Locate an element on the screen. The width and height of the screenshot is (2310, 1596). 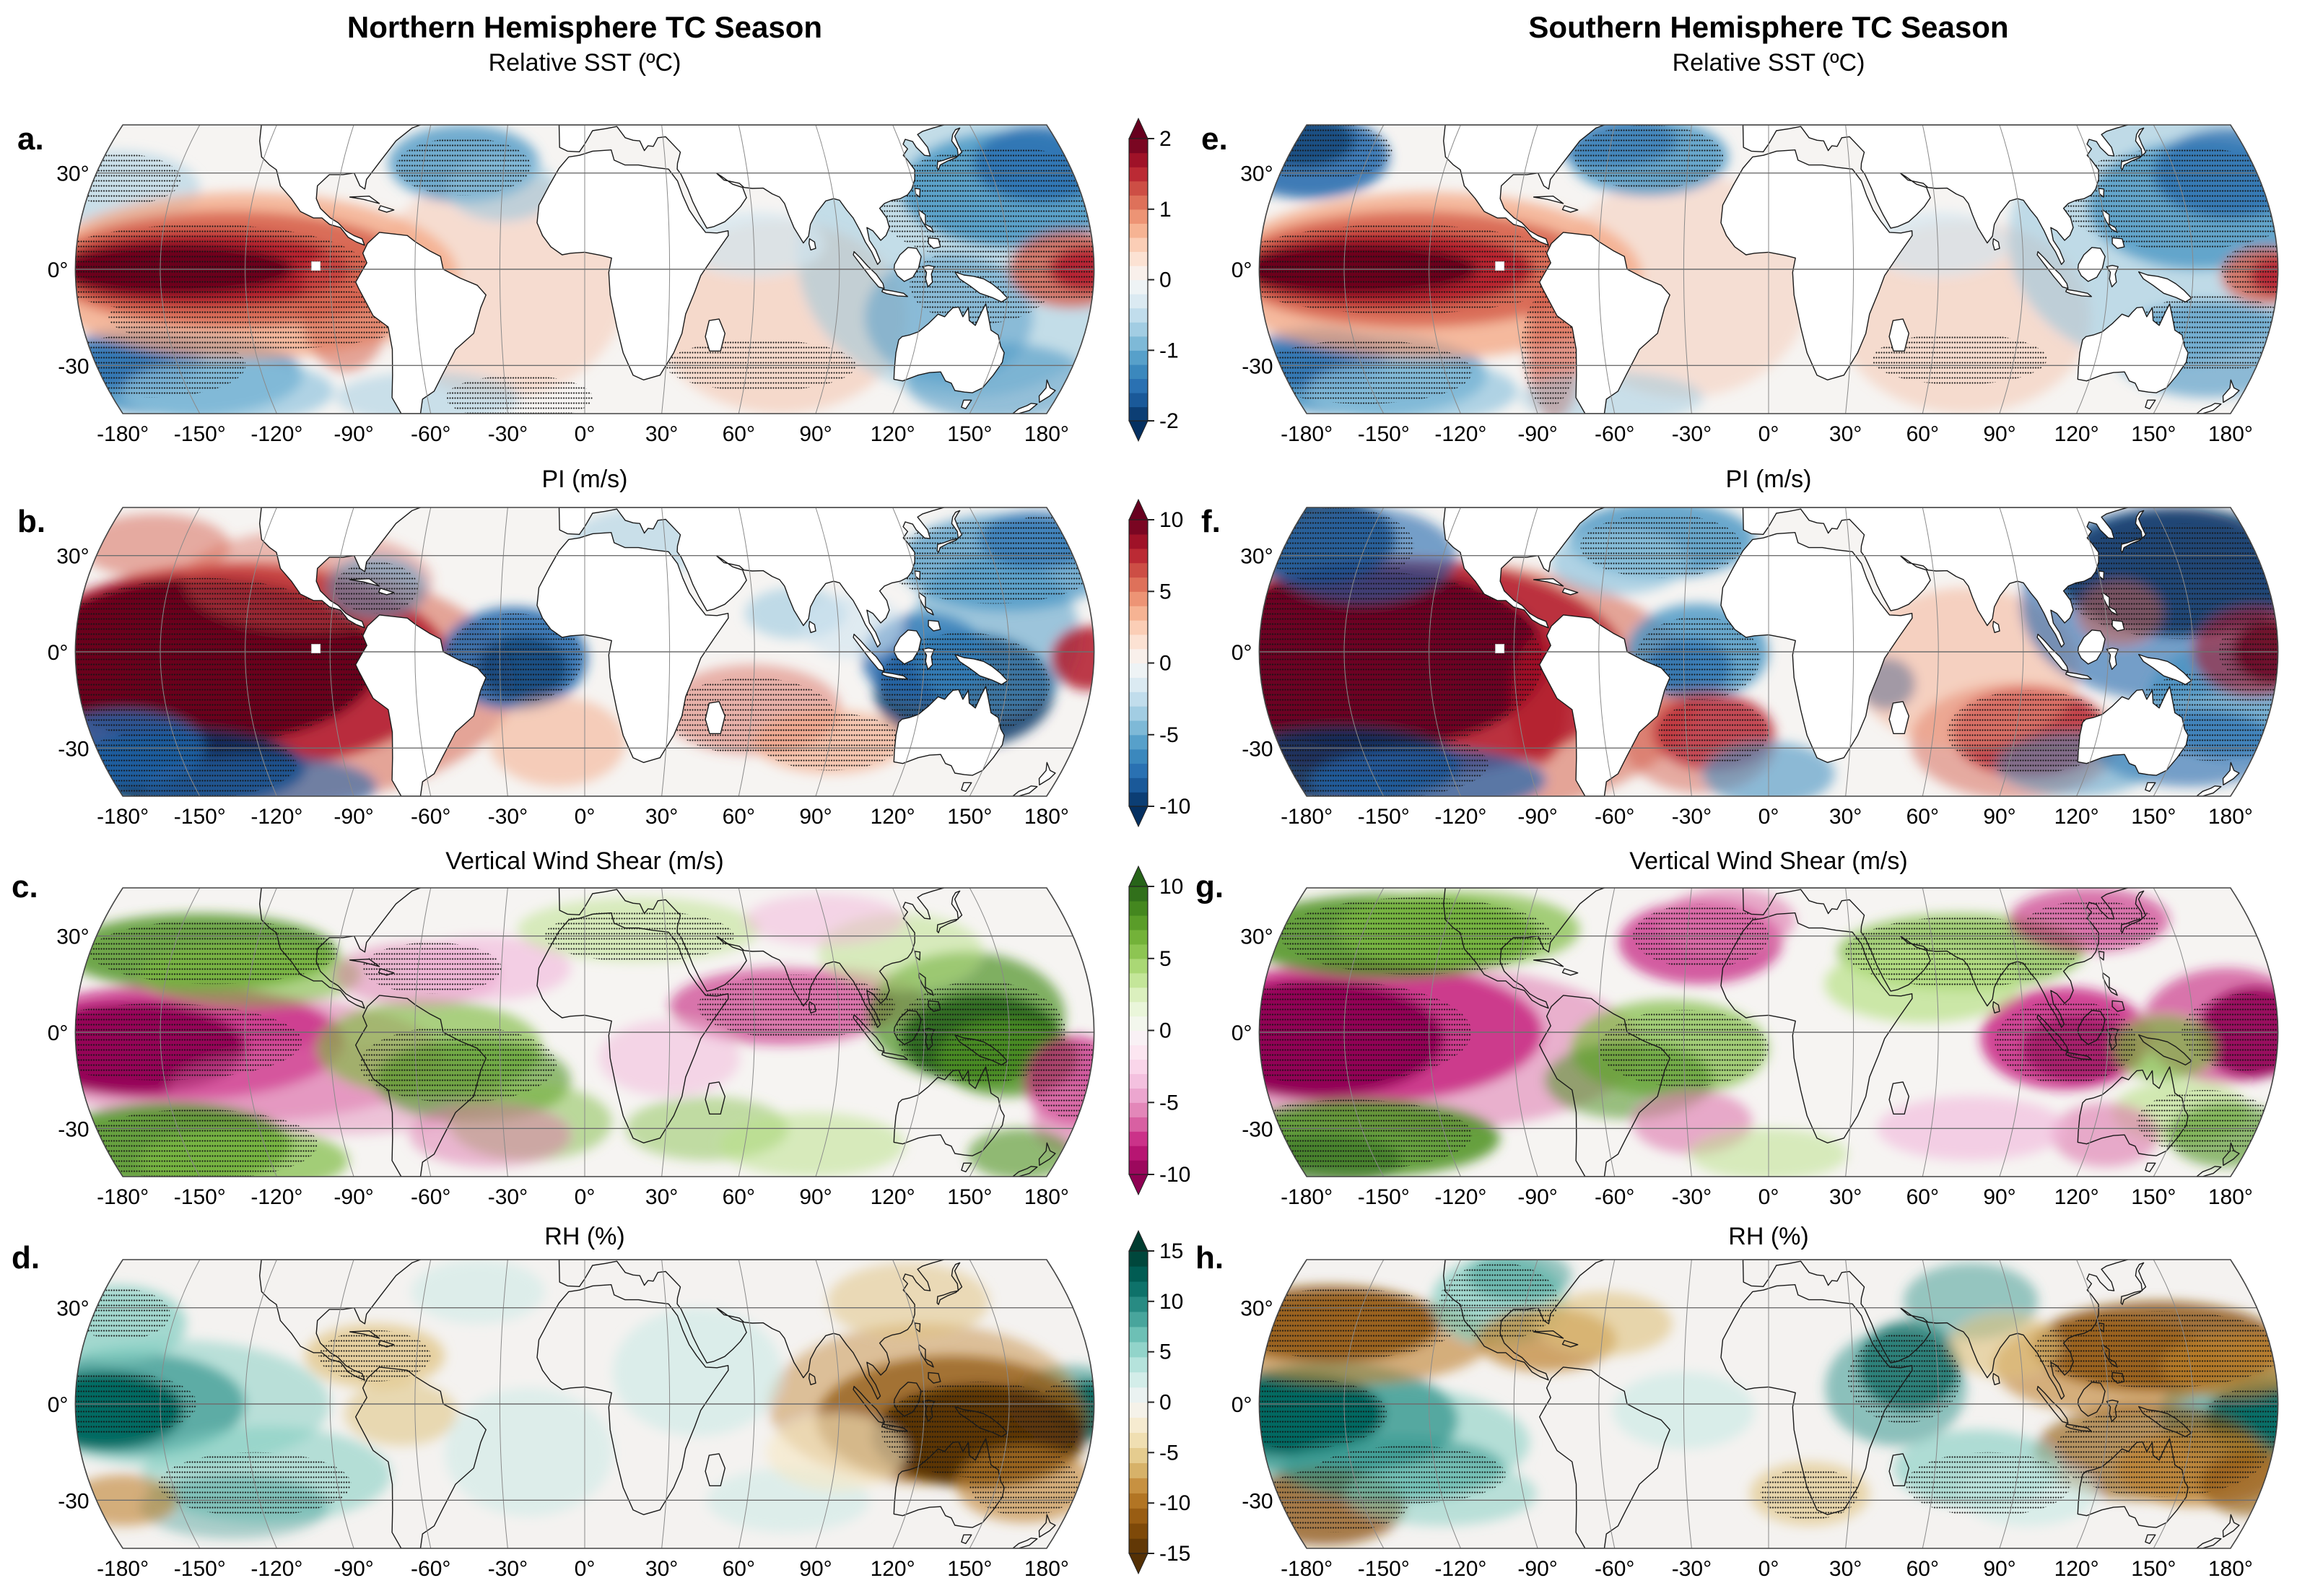
panel-title-e: Relative SST (ºC) is located at coordinates (1768, 63).